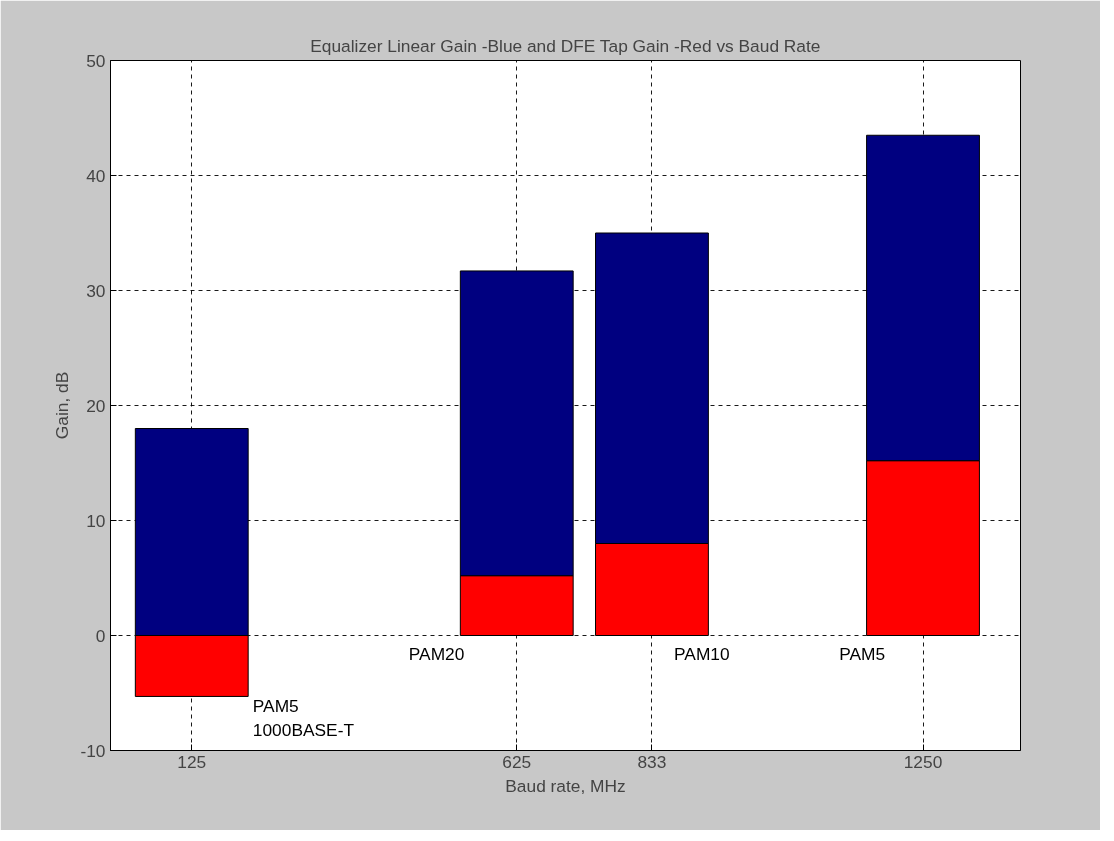 The width and height of the screenshot is (1114, 841). Describe the element at coordinates (517, 761) in the screenshot. I see `x-tick-label: 625` at that location.